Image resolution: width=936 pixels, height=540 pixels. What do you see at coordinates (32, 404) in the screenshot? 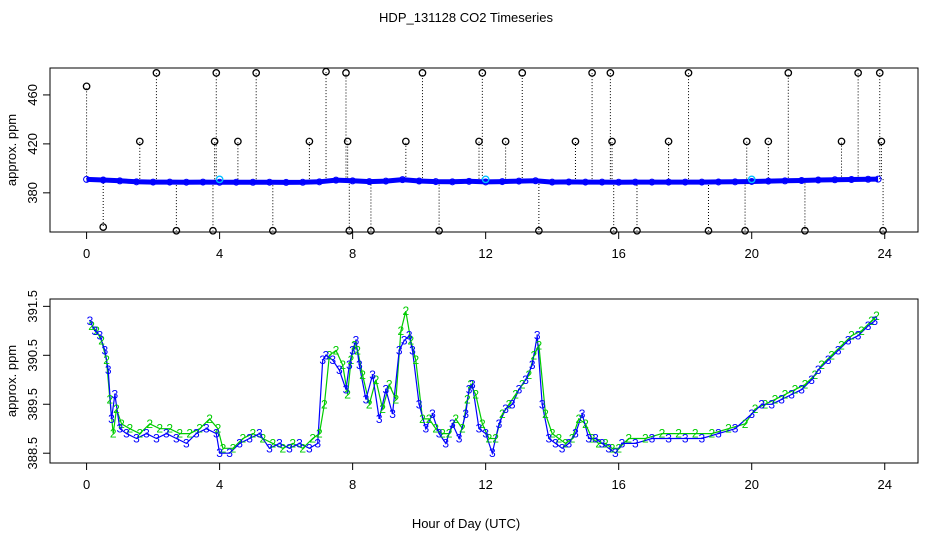
I see `y-tick-label: 389.5` at bounding box center [32, 404].